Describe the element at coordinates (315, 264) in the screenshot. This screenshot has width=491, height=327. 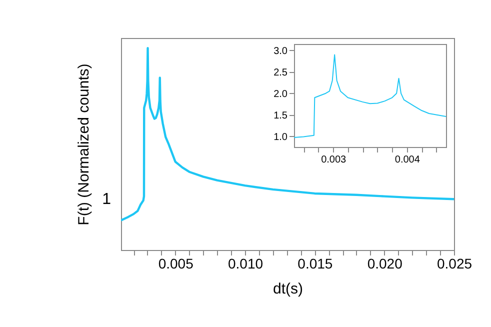
I see `x-tick-label: 0.015` at that location.